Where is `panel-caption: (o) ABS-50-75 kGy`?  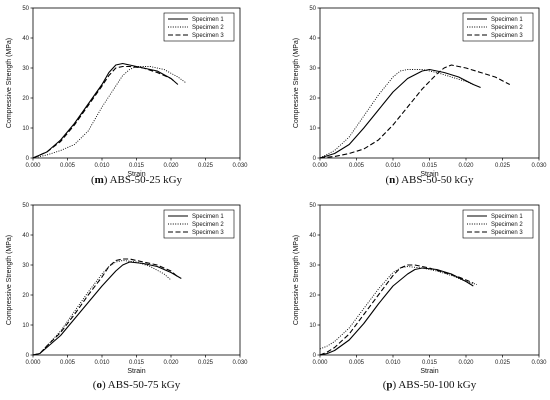
panel-caption: (o) ABS-50-75 kGy is located at coordinates (137, 385).